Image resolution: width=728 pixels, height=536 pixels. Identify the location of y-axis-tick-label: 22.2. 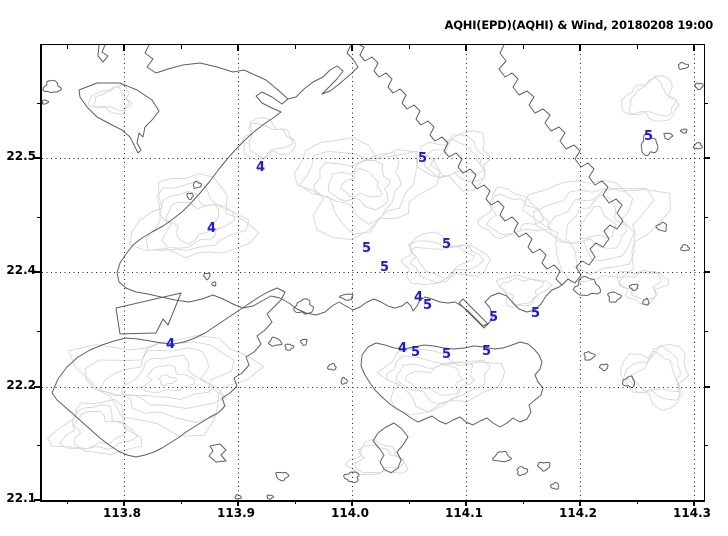
(21, 385).